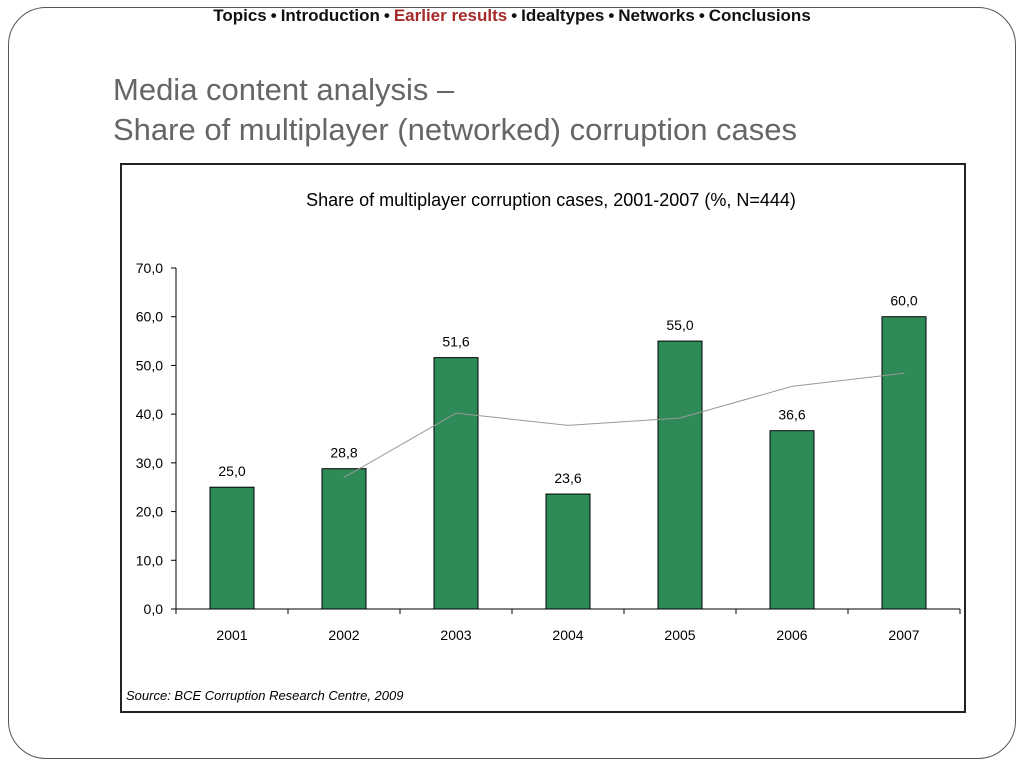  I want to click on x-tick-label: 2003, so click(455, 635).